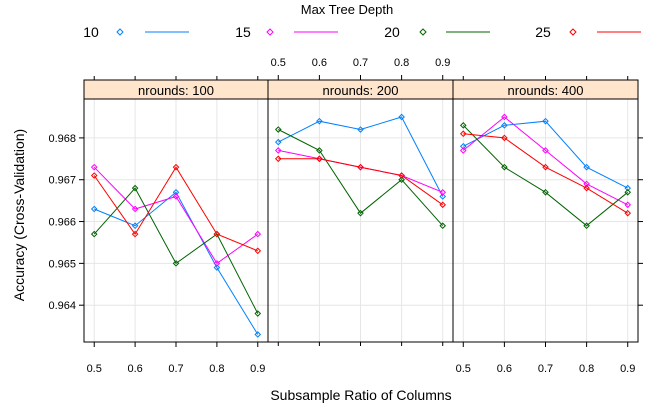  What do you see at coordinates (361, 90) in the screenshot?
I see `strip-label: nrounds: 200` at bounding box center [361, 90].